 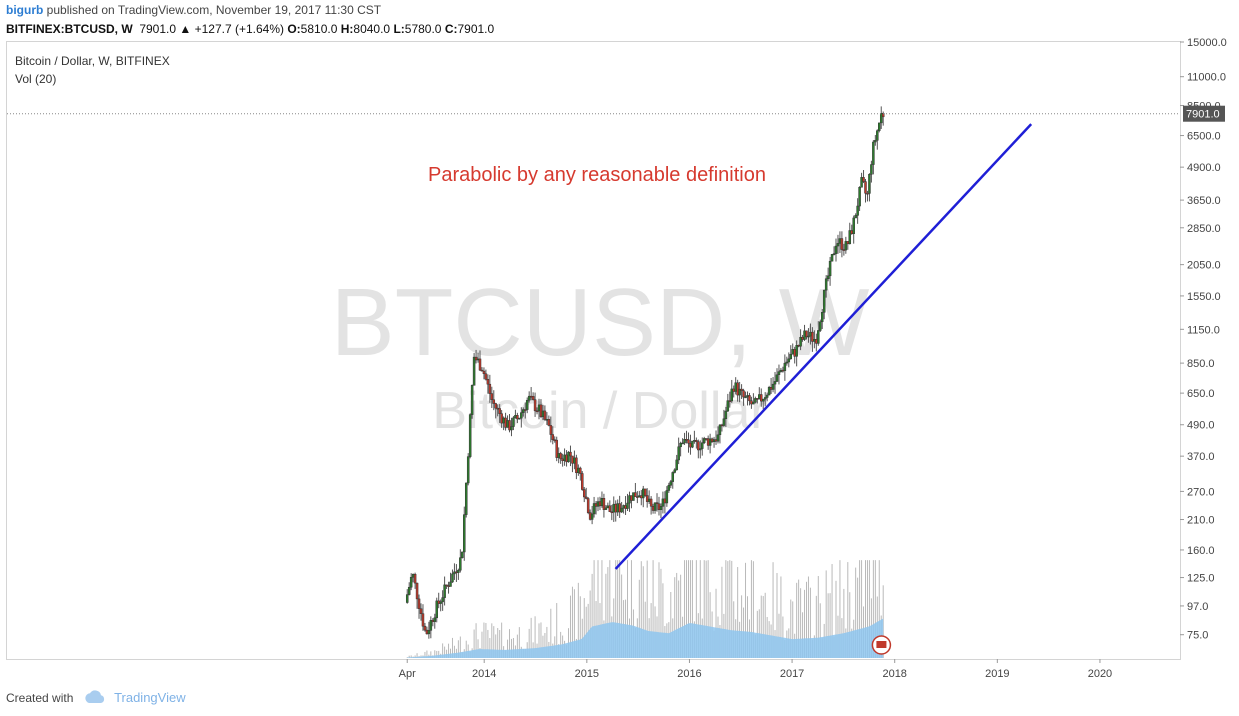 What do you see at coordinates (1201, 457) in the screenshot?
I see `y-tick-label: 370.0` at bounding box center [1201, 457].